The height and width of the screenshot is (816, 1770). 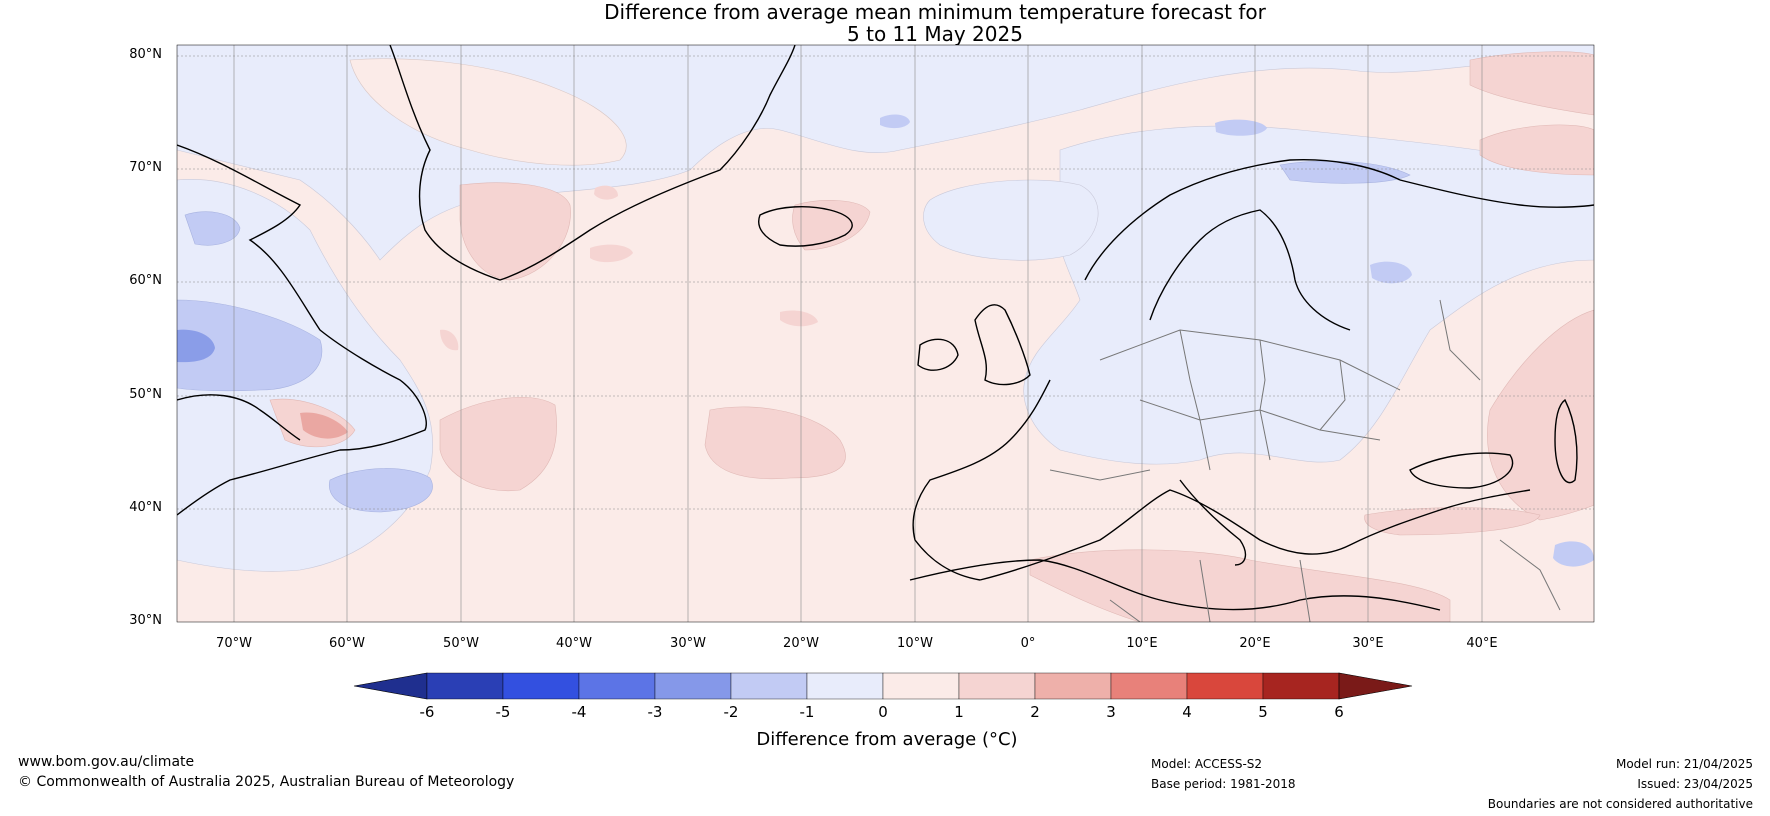 What do you see at coordinates (145, 507) in the screenshot?
I see `lat-tick-40n: 40°N` at bounding box center [145, 507].